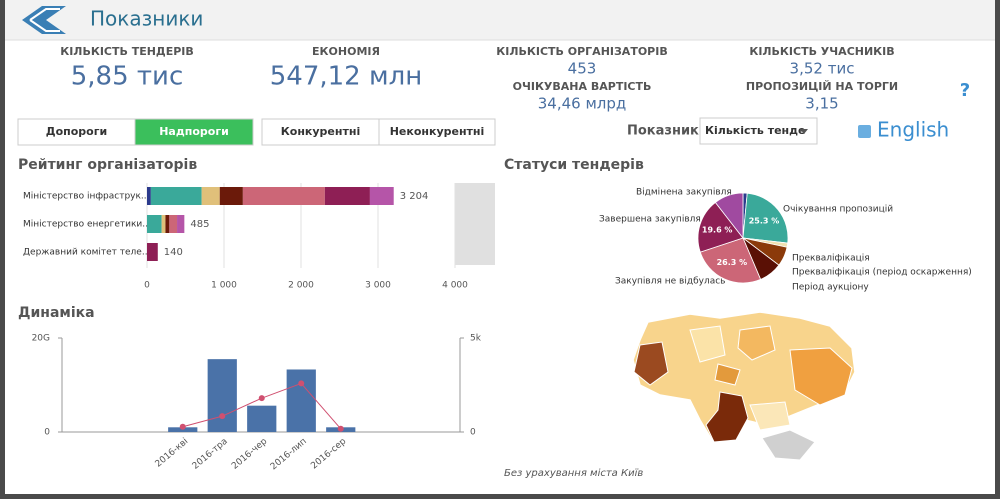 The width and height of the screenshot is (1000, 499). What do you see at coordinates (44, 20) in the screenshot?
I see `logo` at bounding box center [44, 20].